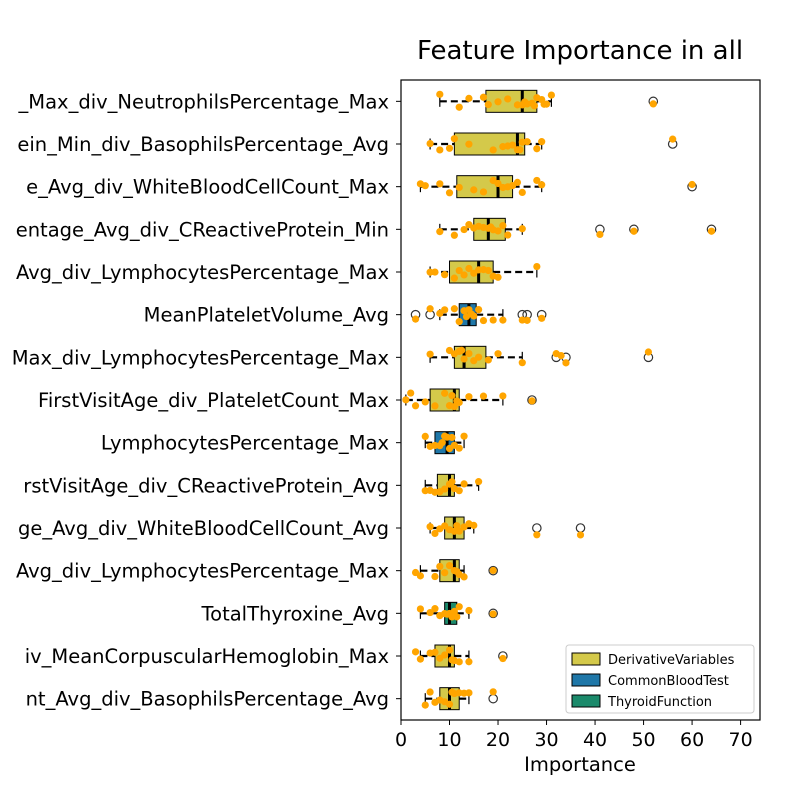  What do you see at coordinates (692, 740) in the screenshot?
I see `x-tick-label: 60` at bounding box center [692, 740].